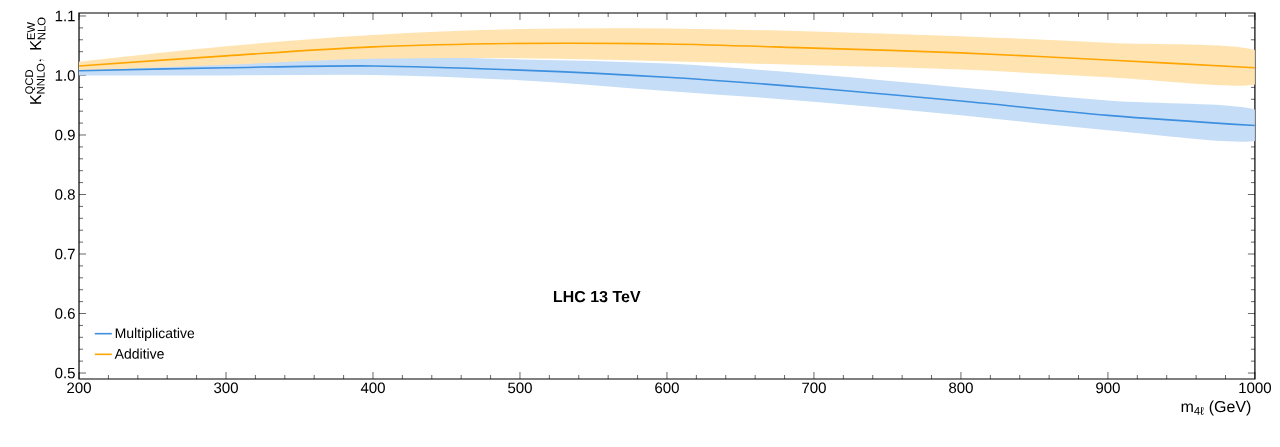 The width and height of the screenshot is (1280, 447). I want to click on y-tick-label: 0.5, so click(65, 373).